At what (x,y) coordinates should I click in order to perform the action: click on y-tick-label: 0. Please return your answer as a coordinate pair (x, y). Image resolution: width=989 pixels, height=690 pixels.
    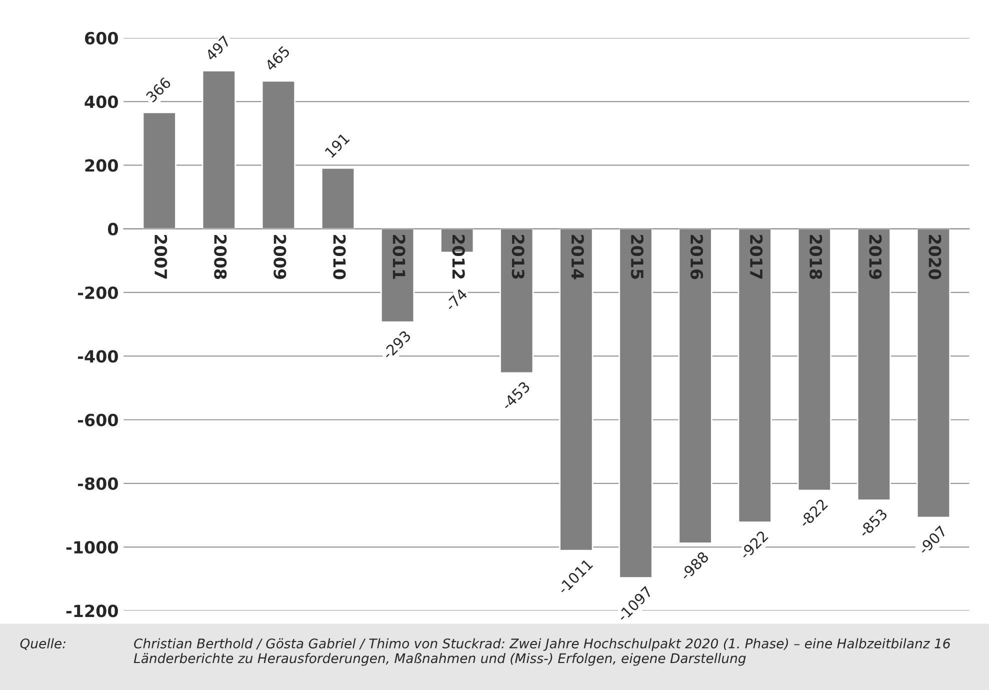
    Looking at the image, I should click on (113, 229).